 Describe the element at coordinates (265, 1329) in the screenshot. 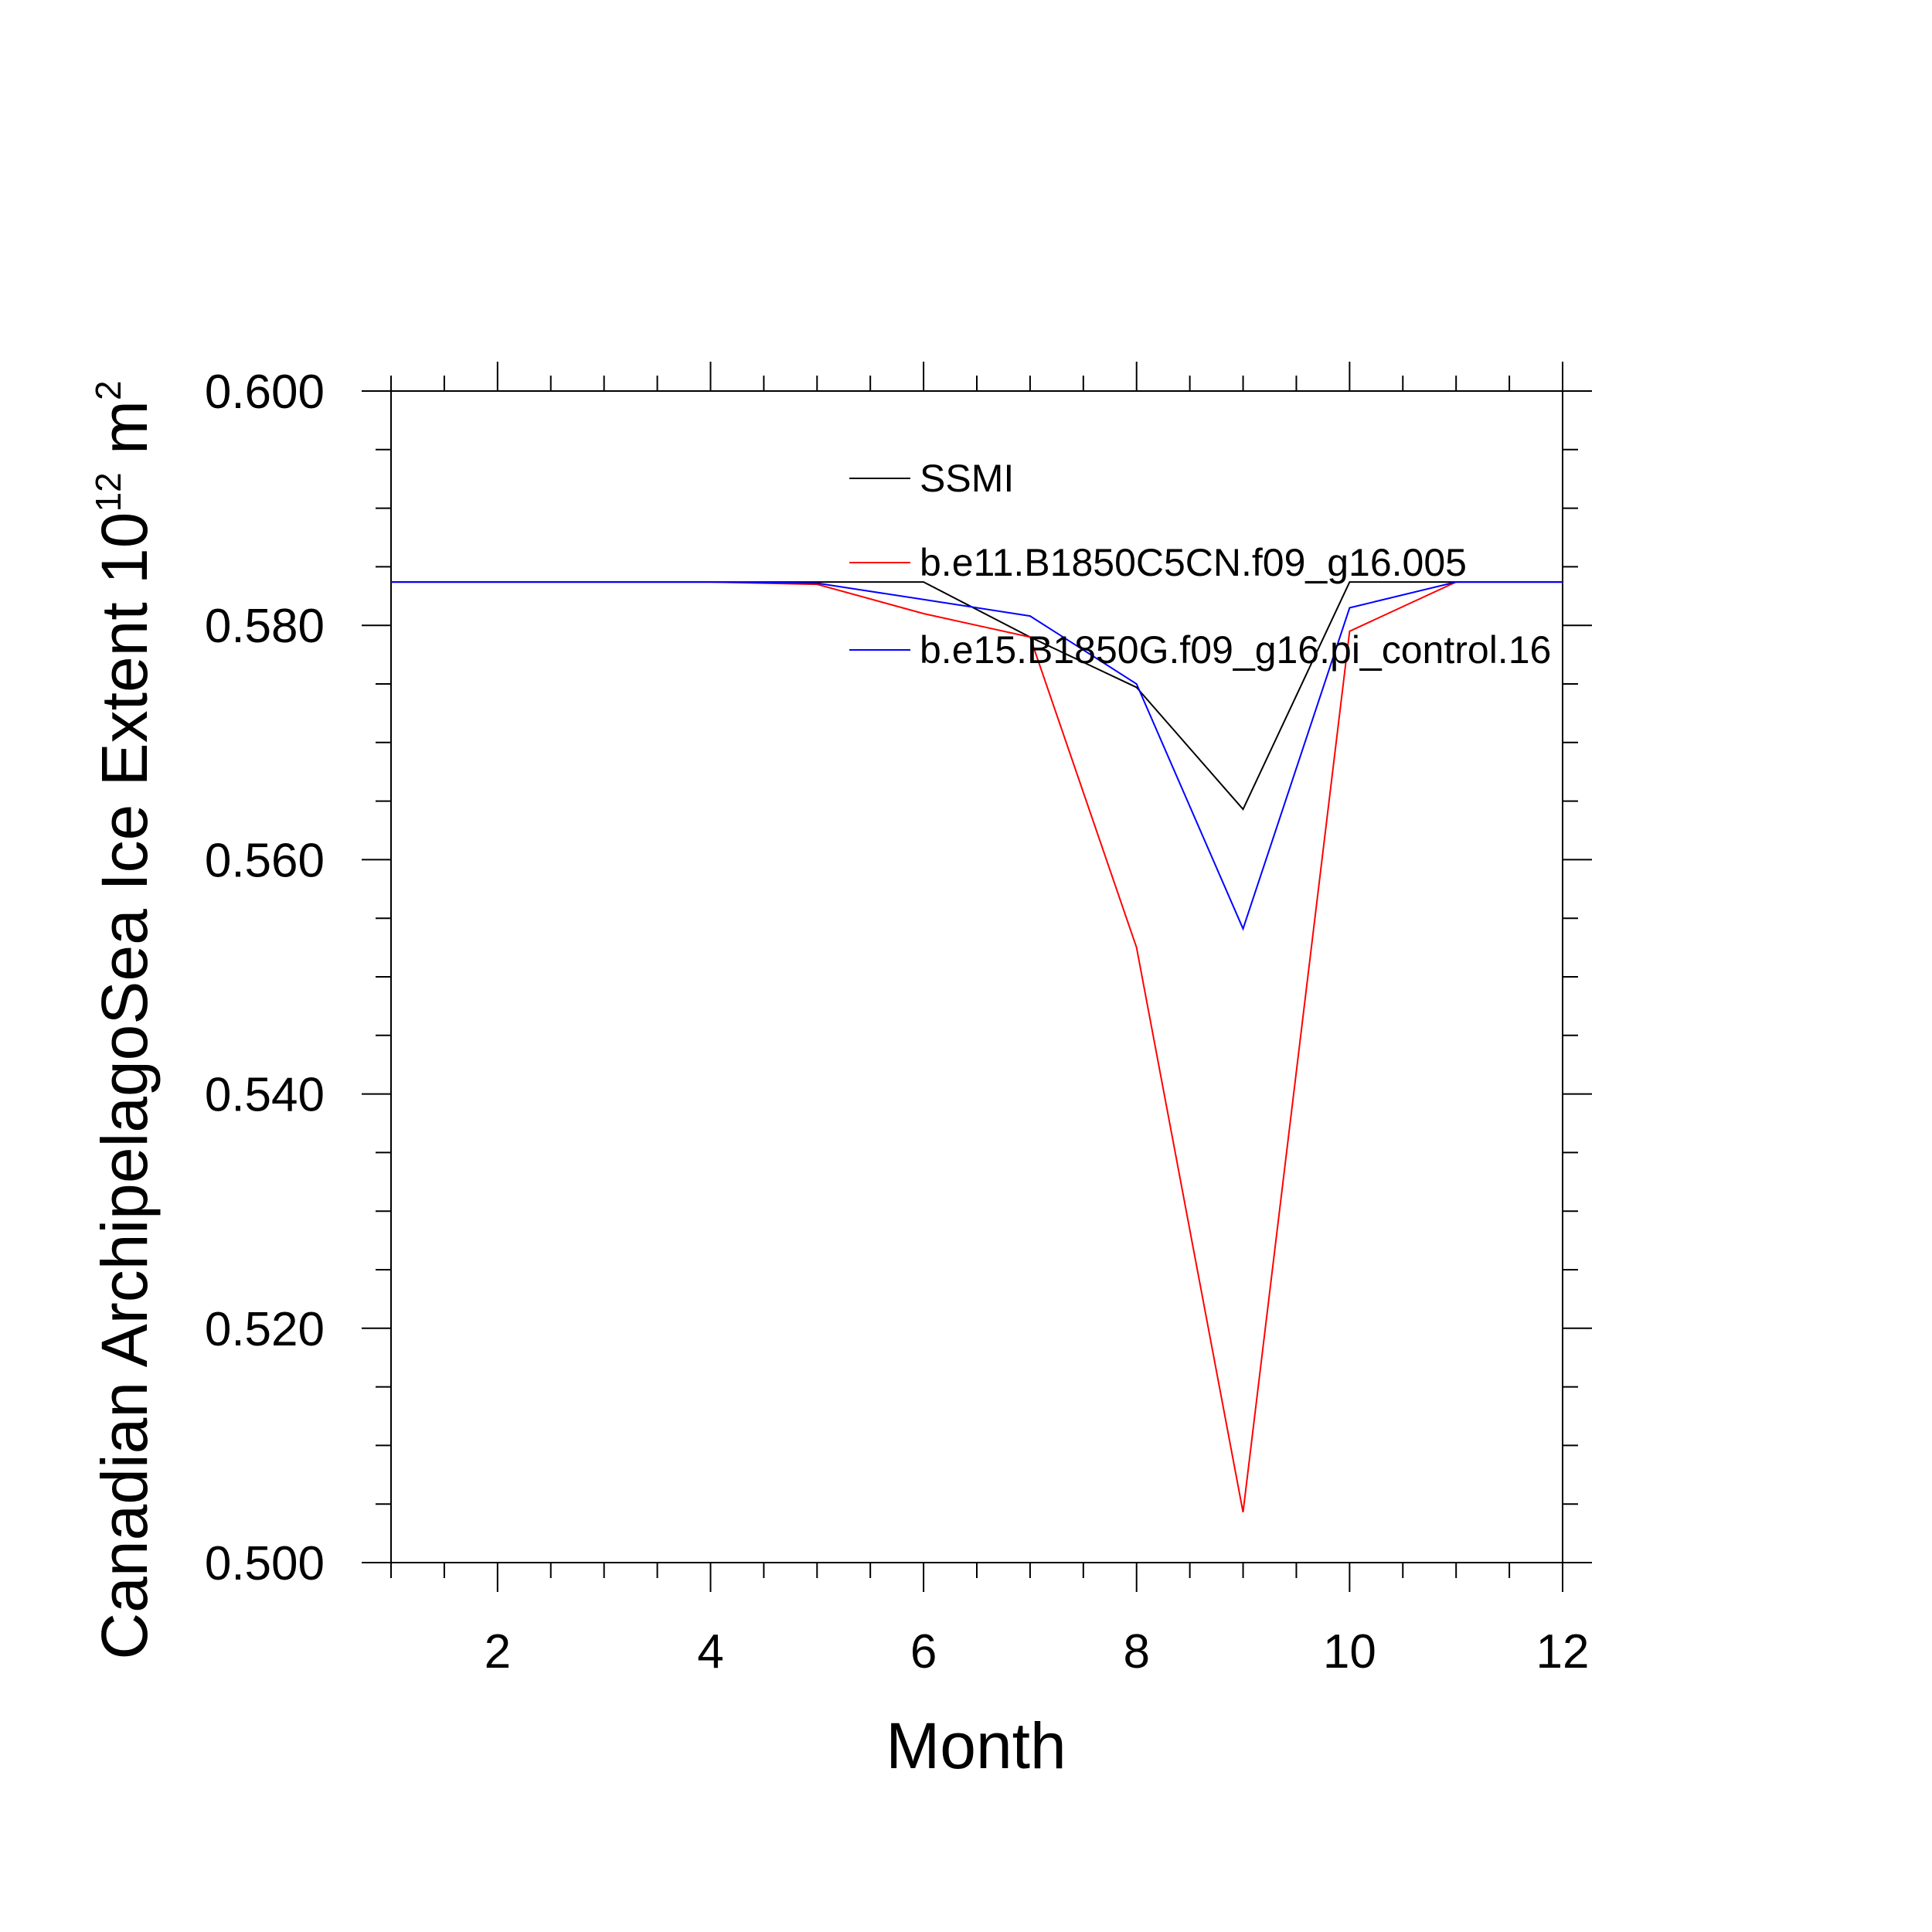

I see `y-tick-label: 0.520` at that location.